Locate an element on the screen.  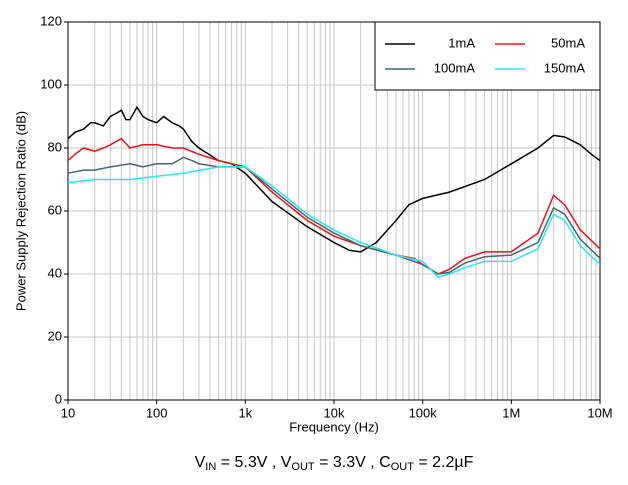
y-tick-label: 100 is located at coordinates (51, 83).